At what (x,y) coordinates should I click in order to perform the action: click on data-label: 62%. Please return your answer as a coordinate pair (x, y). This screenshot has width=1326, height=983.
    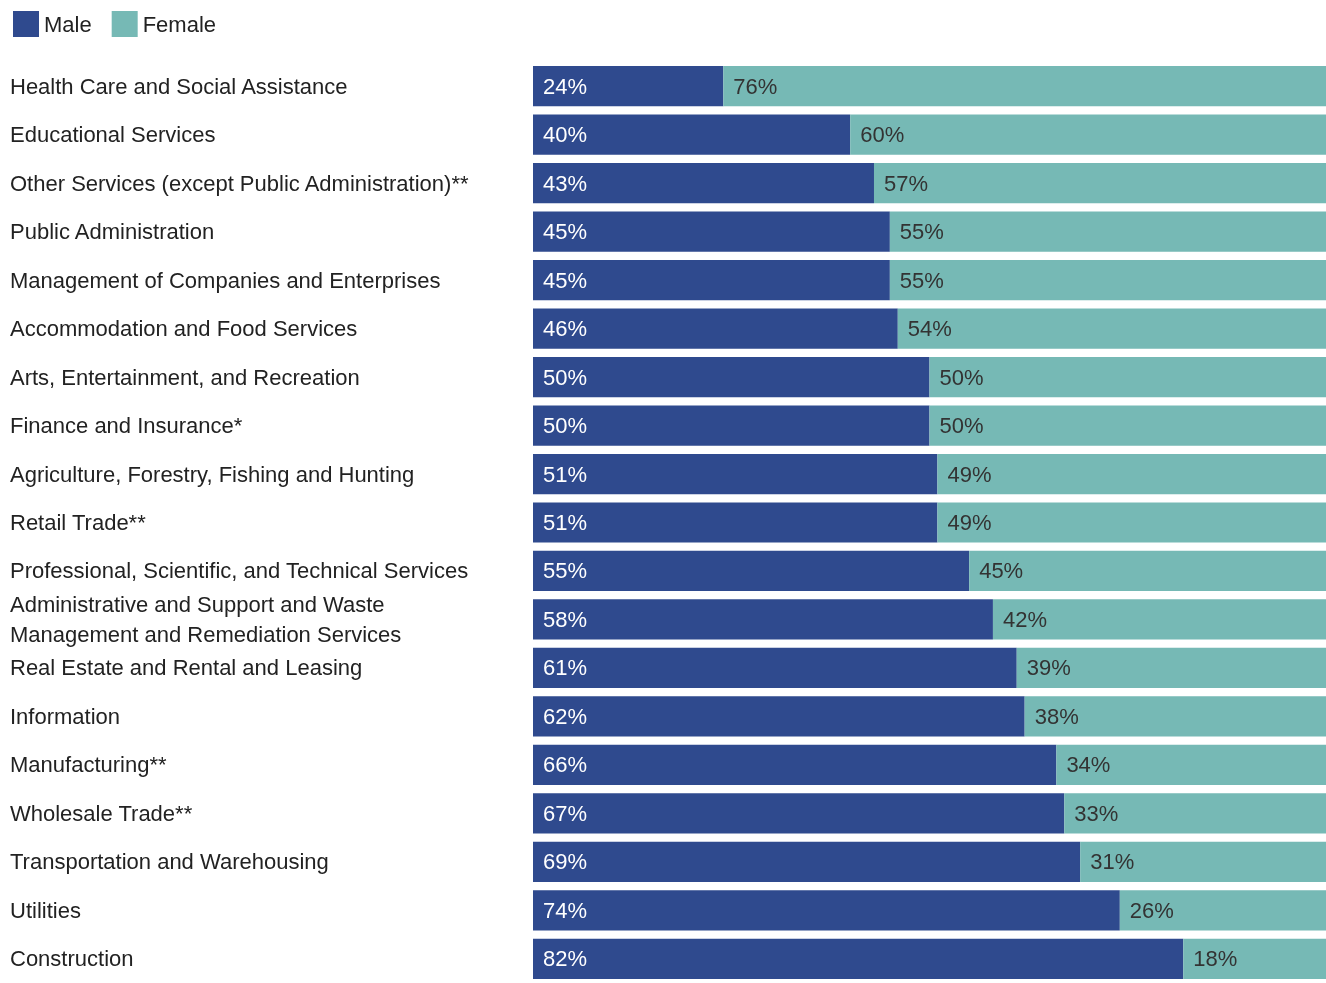
    Looking at the image, I should click on (565, 716).